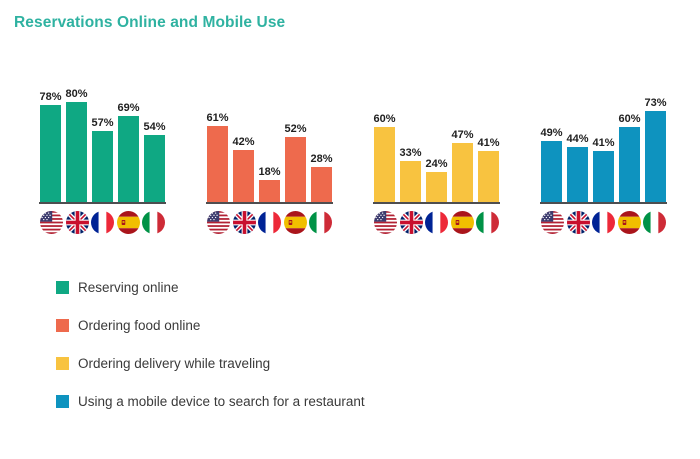  I want to click on bar-value-label: 47%, so click(462, 135).